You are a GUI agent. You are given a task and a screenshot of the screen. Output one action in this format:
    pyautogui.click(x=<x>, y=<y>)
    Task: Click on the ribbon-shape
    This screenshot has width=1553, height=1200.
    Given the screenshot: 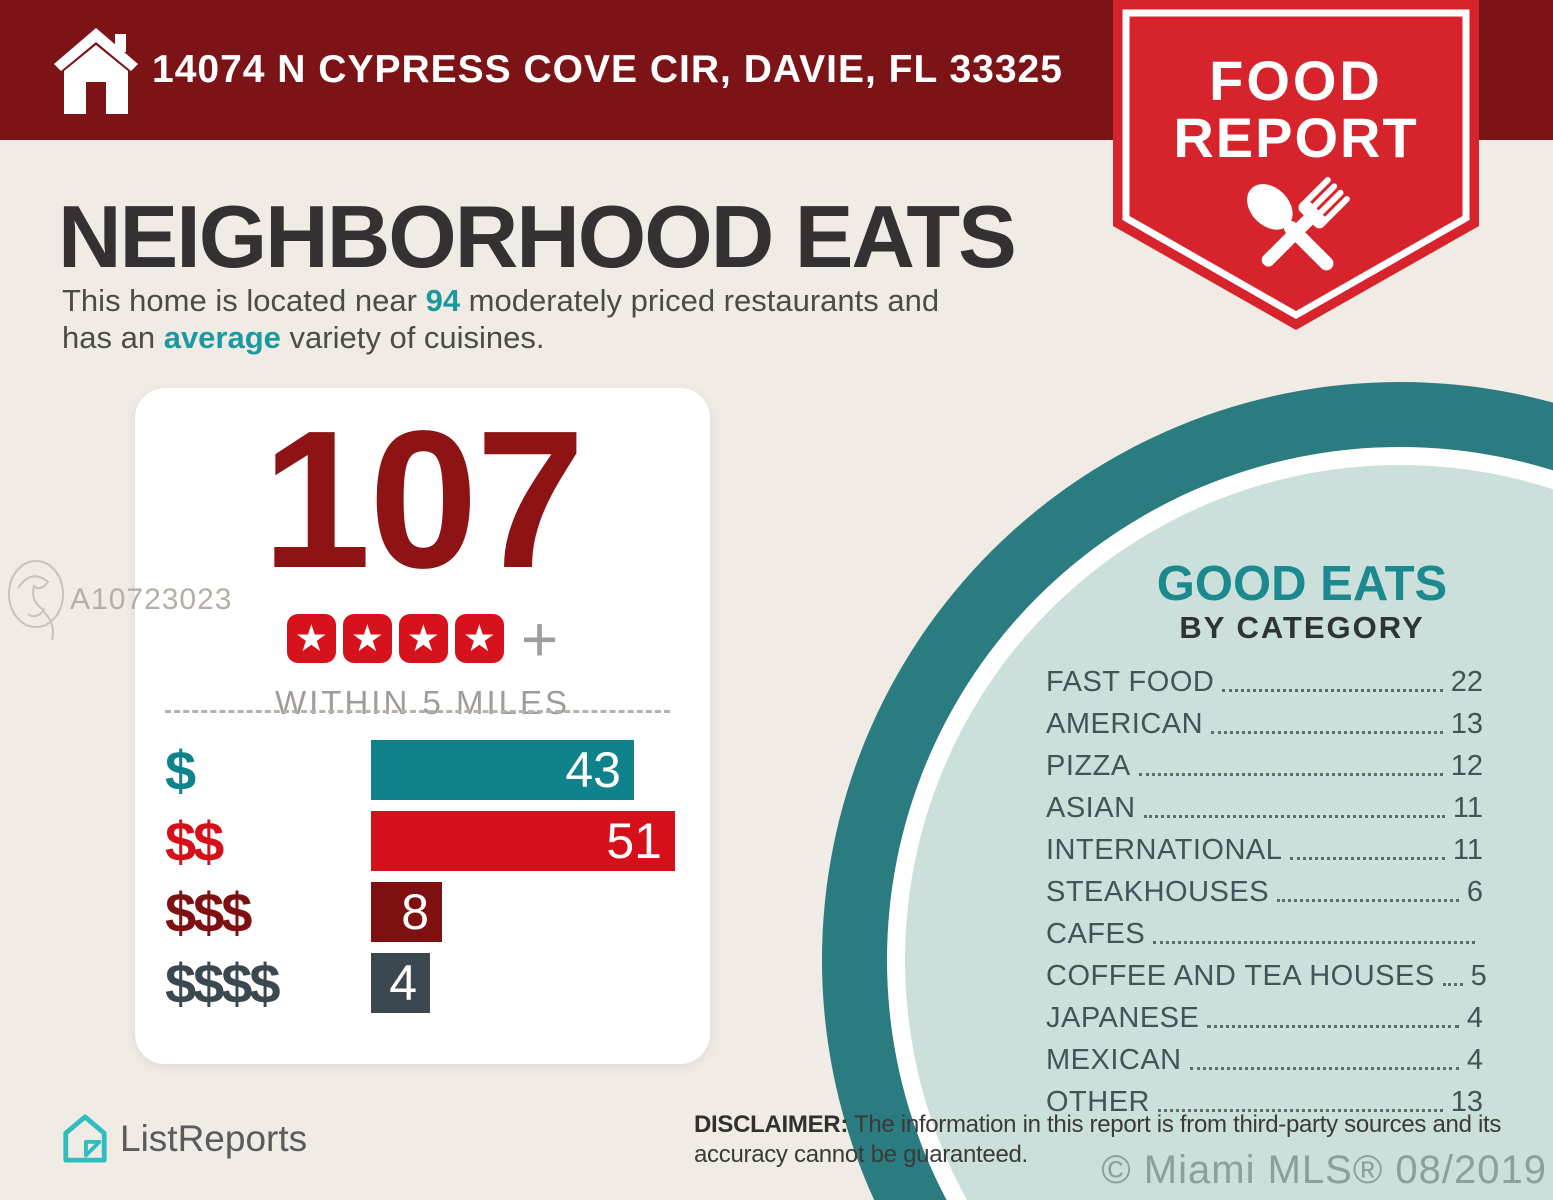 What is the action you would take?
    pyautogui.click(x=1296, y=165)
    